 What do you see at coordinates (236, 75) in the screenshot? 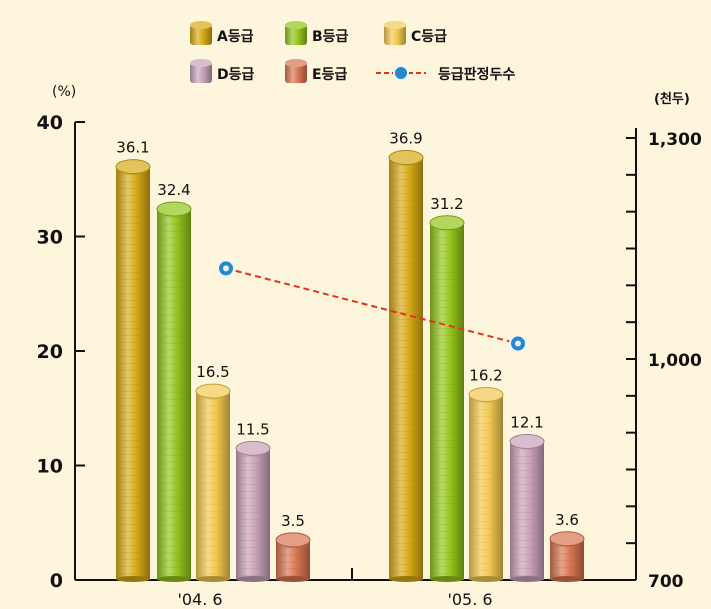
I see `legend-label: D등급` at bounding box center [236, 75].